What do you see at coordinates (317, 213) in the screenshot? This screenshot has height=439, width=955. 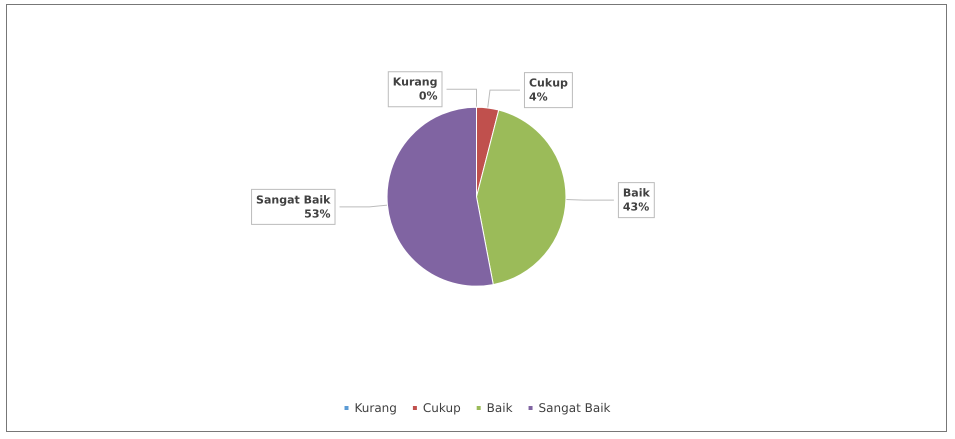 I see `data-label: 53%` at bounding box center [317, 213].